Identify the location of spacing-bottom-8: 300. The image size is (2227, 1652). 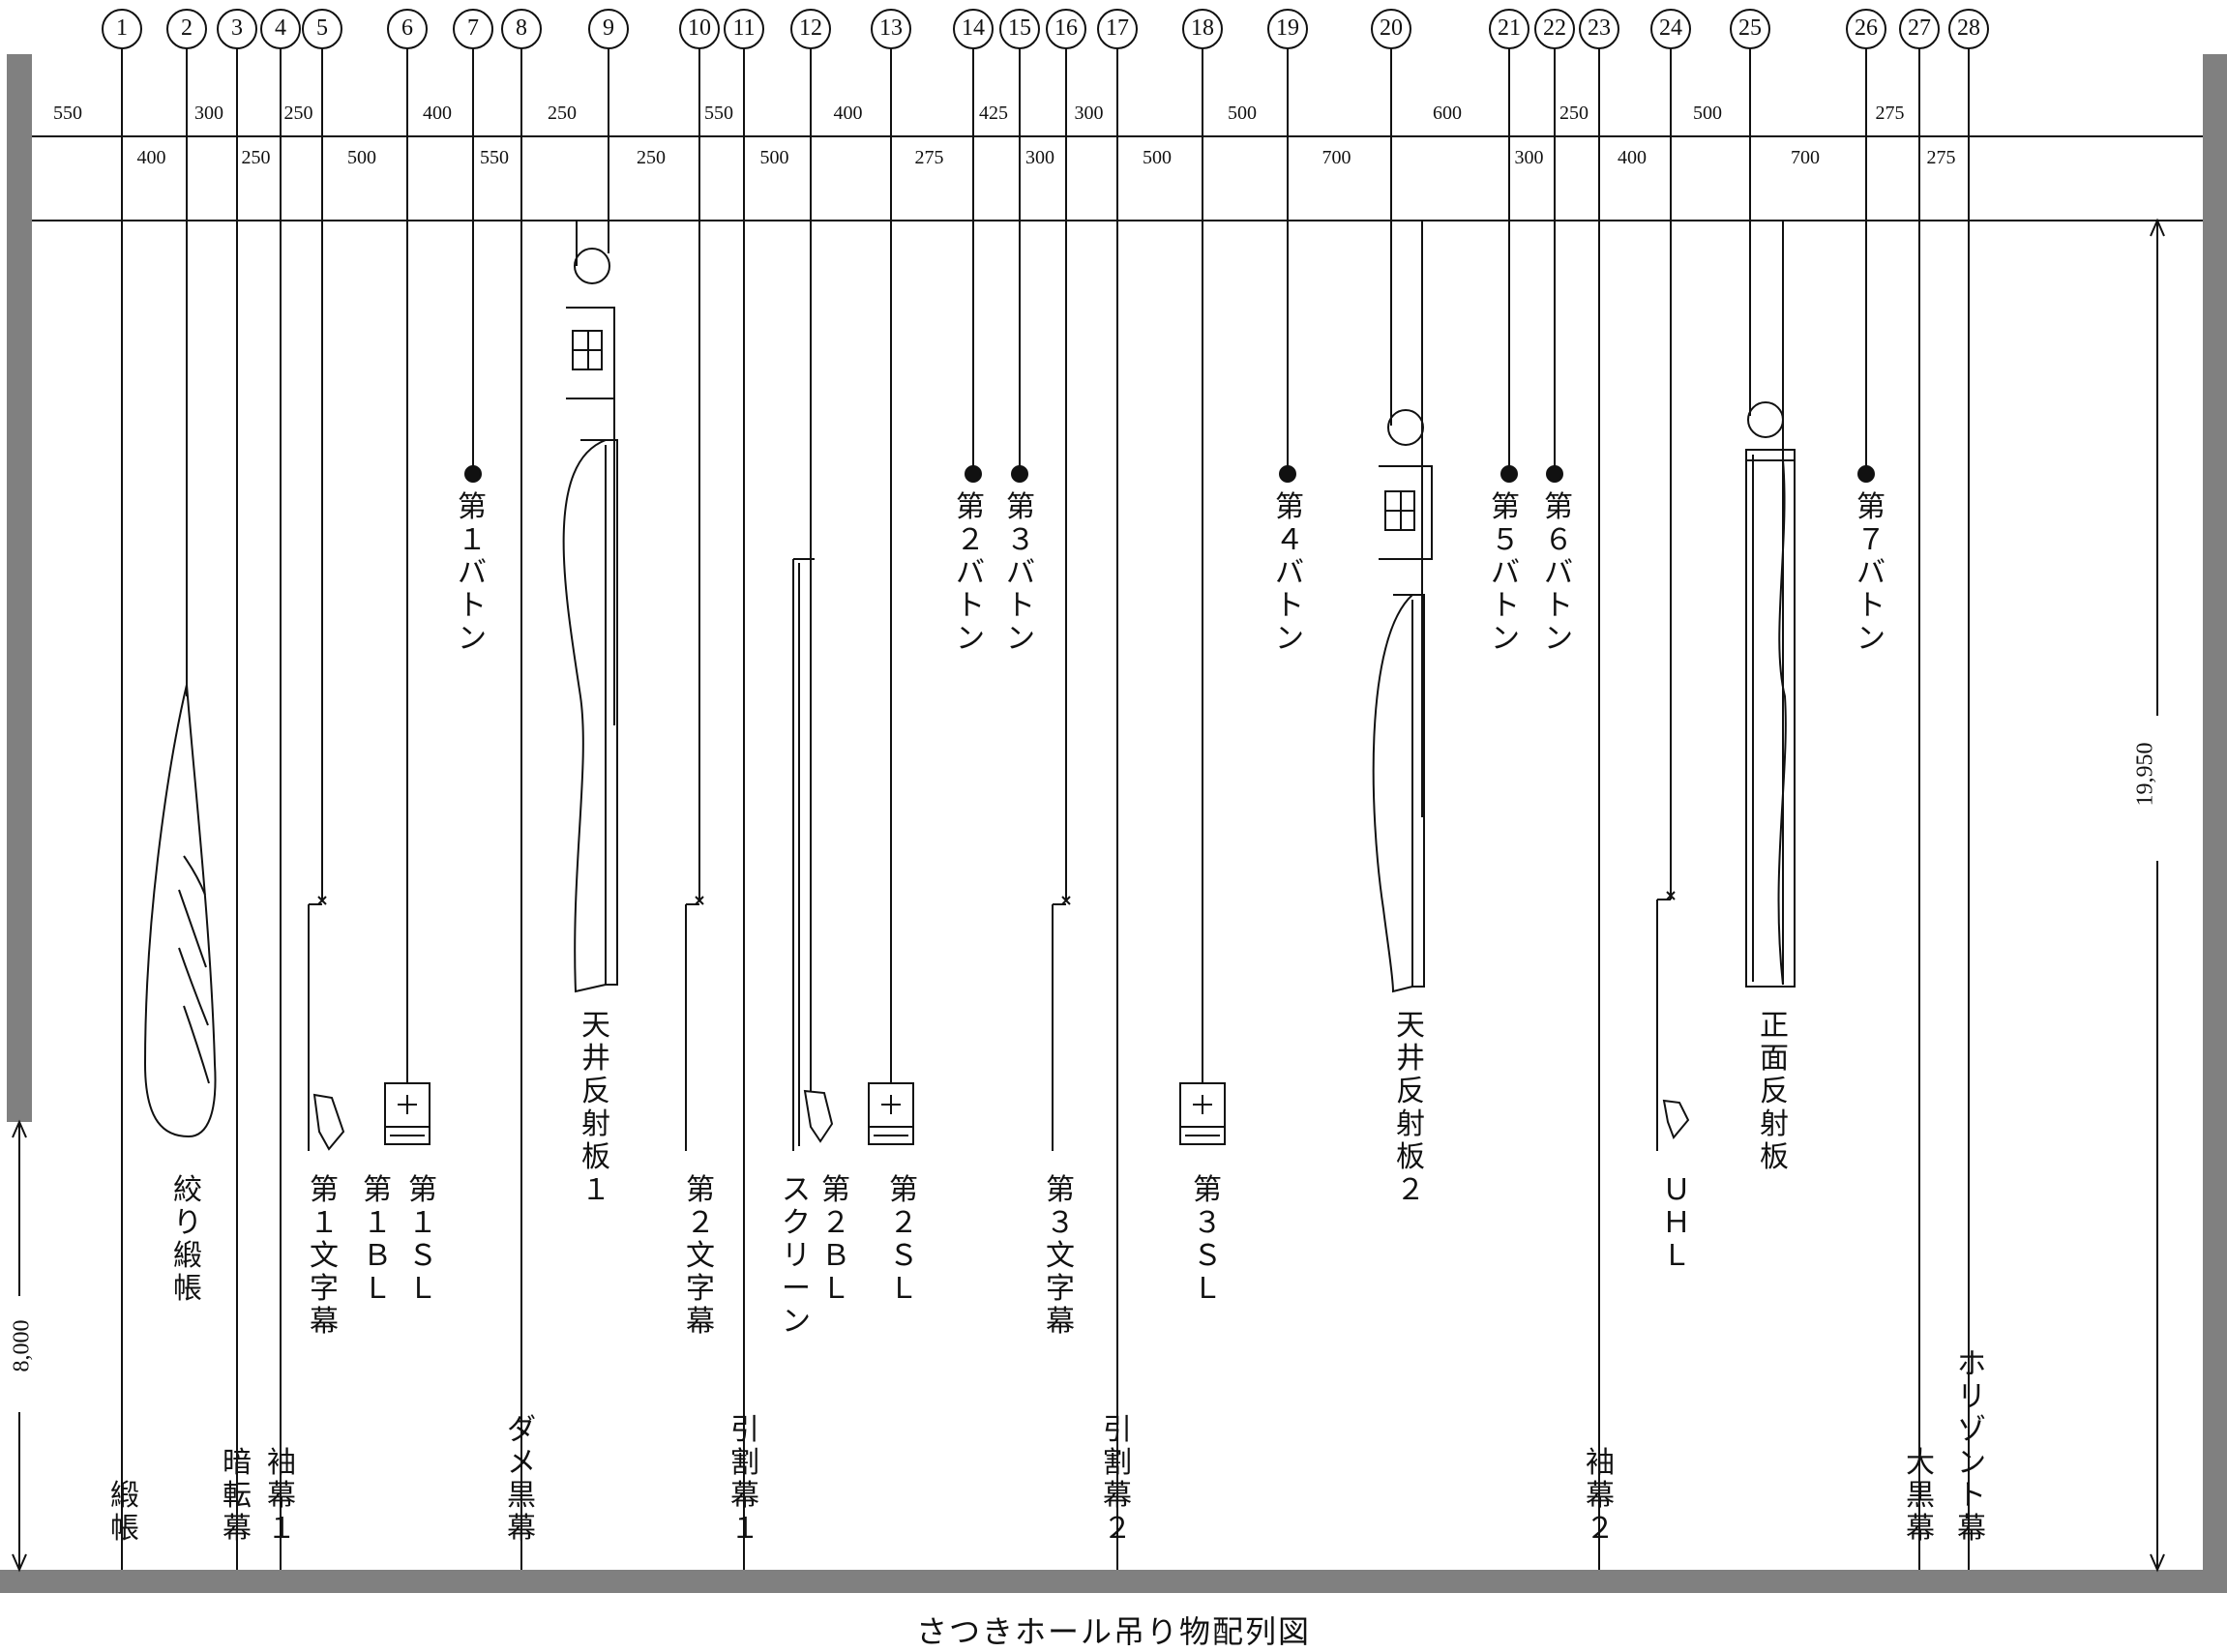
(1039, 157).